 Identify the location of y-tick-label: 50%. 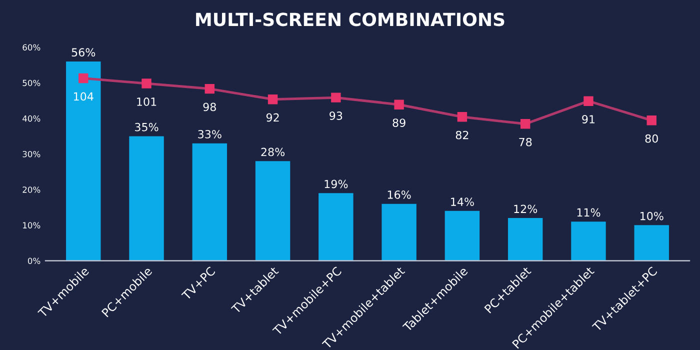
(31, 83).